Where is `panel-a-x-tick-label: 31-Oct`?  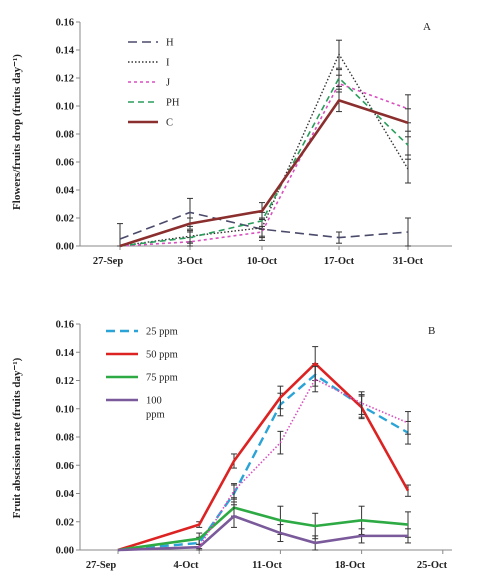
panel-a-x-tick-label: 31-Oct is located at coordinates (408, 261).